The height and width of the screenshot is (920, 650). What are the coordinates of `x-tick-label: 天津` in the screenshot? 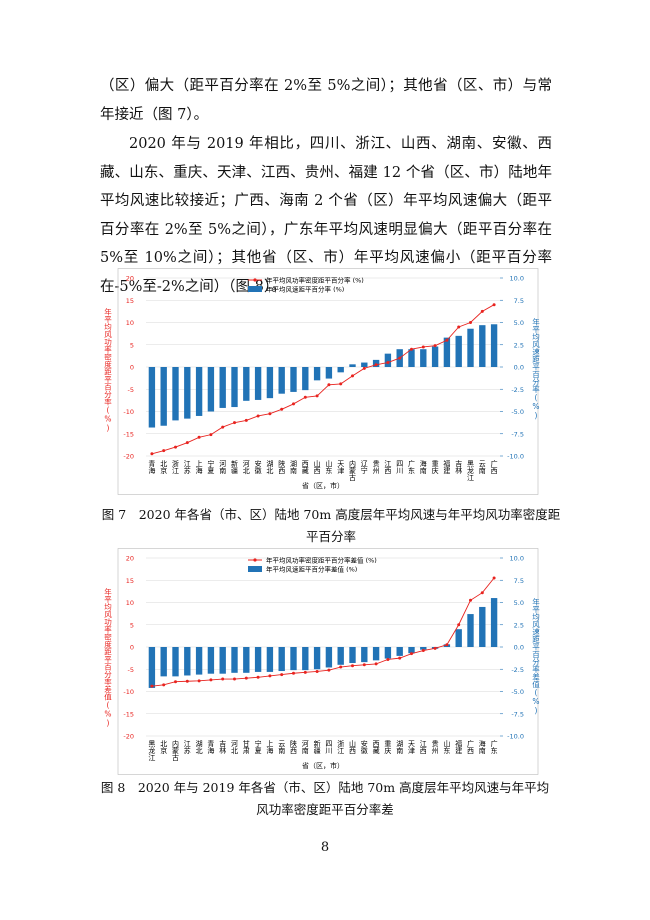 It's located at (412, 747).